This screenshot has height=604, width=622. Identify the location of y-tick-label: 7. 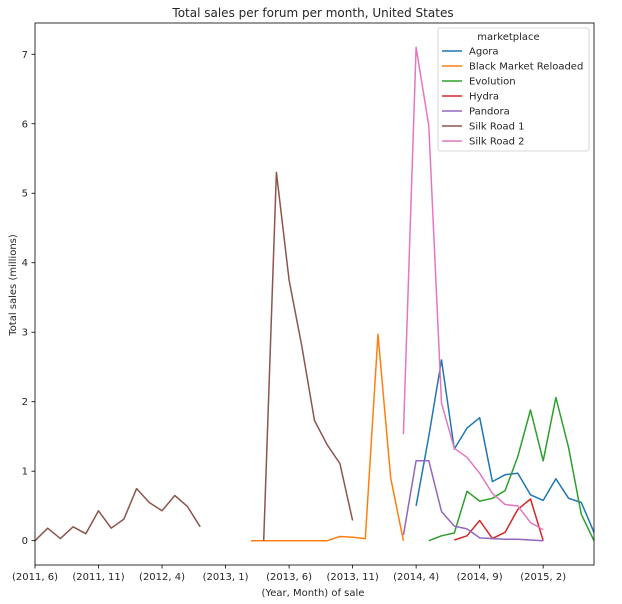
(25, 55).